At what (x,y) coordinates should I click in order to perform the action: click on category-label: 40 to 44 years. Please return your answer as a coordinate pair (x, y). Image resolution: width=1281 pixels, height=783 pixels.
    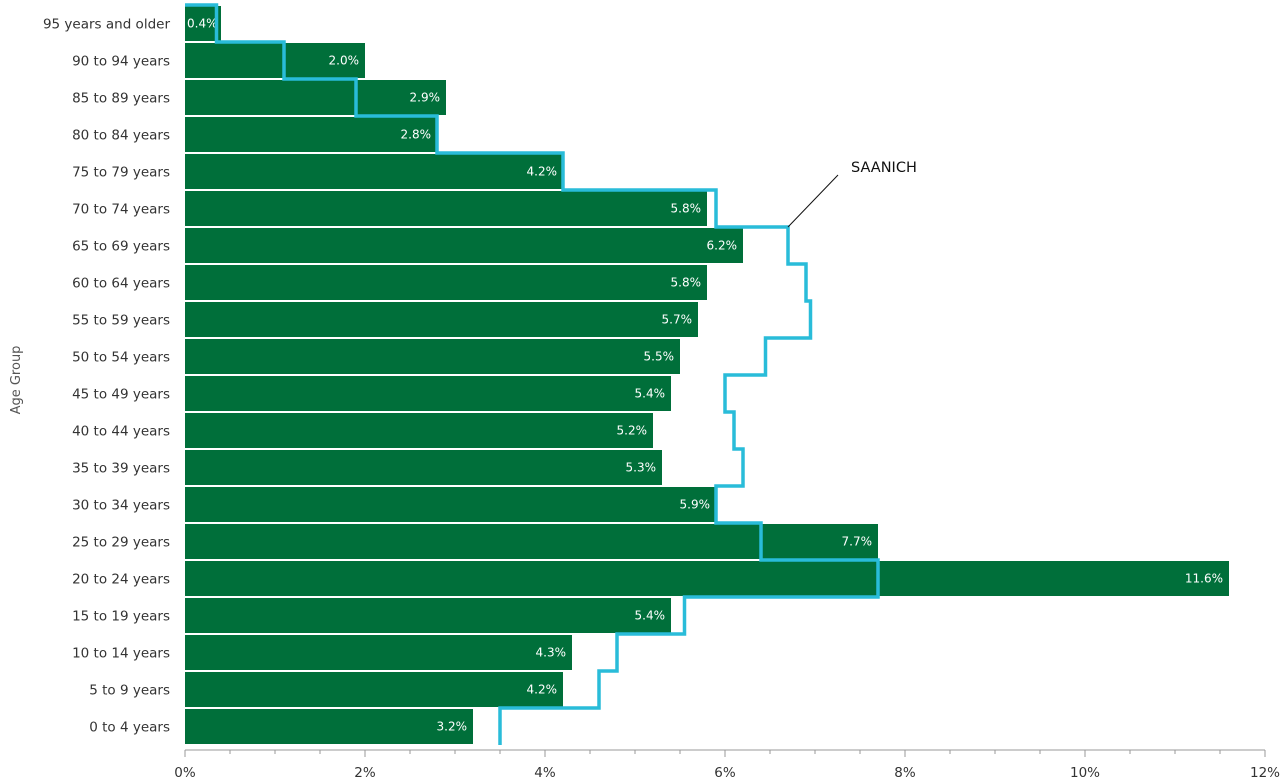
    Looking at the image, I should click on (121, 432).